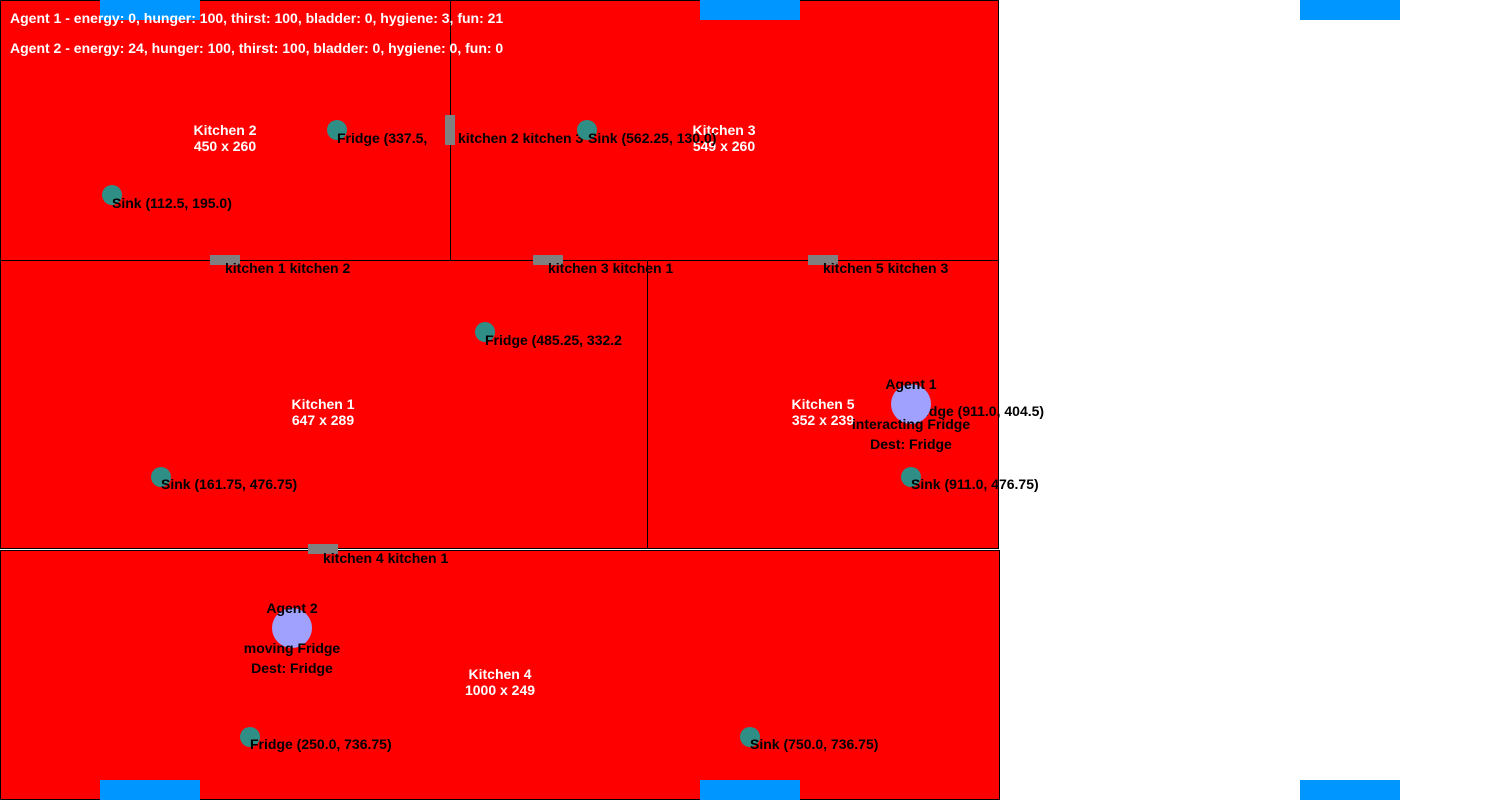  I want to click on object-label: Fridge (337.5,, so click(382, 138).